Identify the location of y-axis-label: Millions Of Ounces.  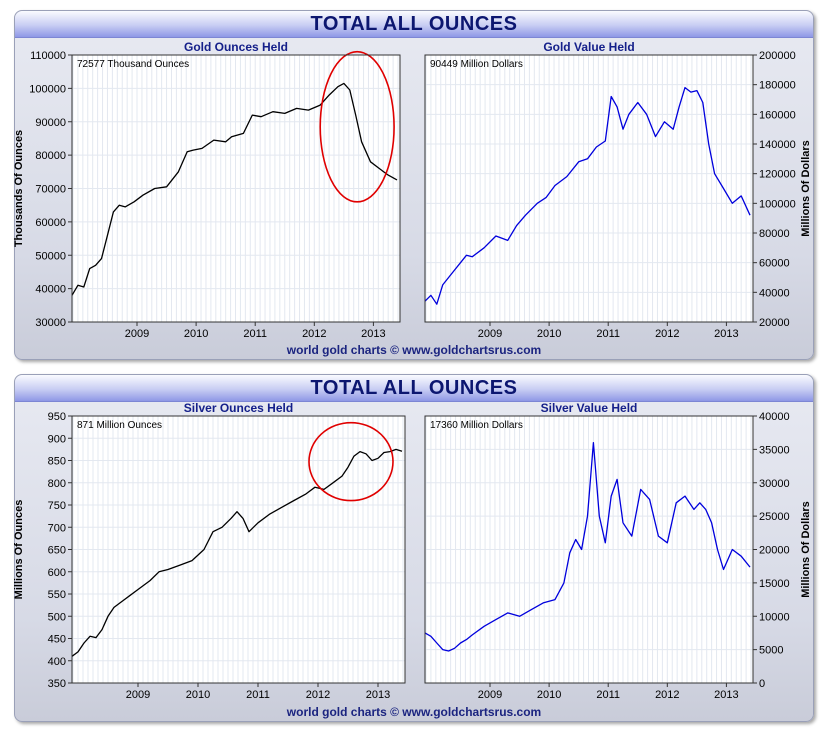
(19, 550).